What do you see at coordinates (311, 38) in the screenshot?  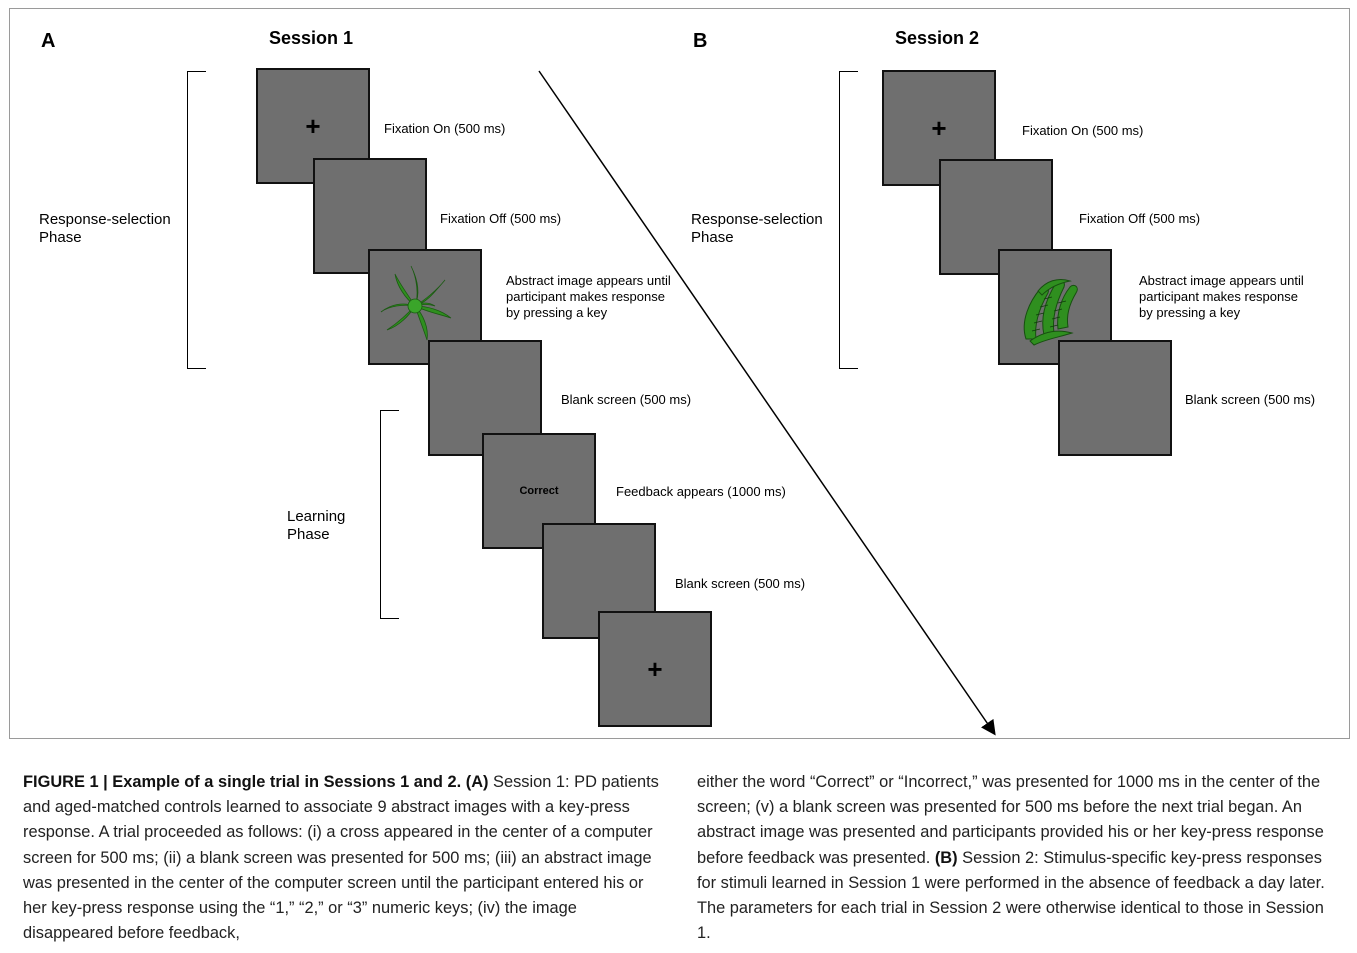 I see `panel-a-title: Session 1` at bounding box center [311, 38].